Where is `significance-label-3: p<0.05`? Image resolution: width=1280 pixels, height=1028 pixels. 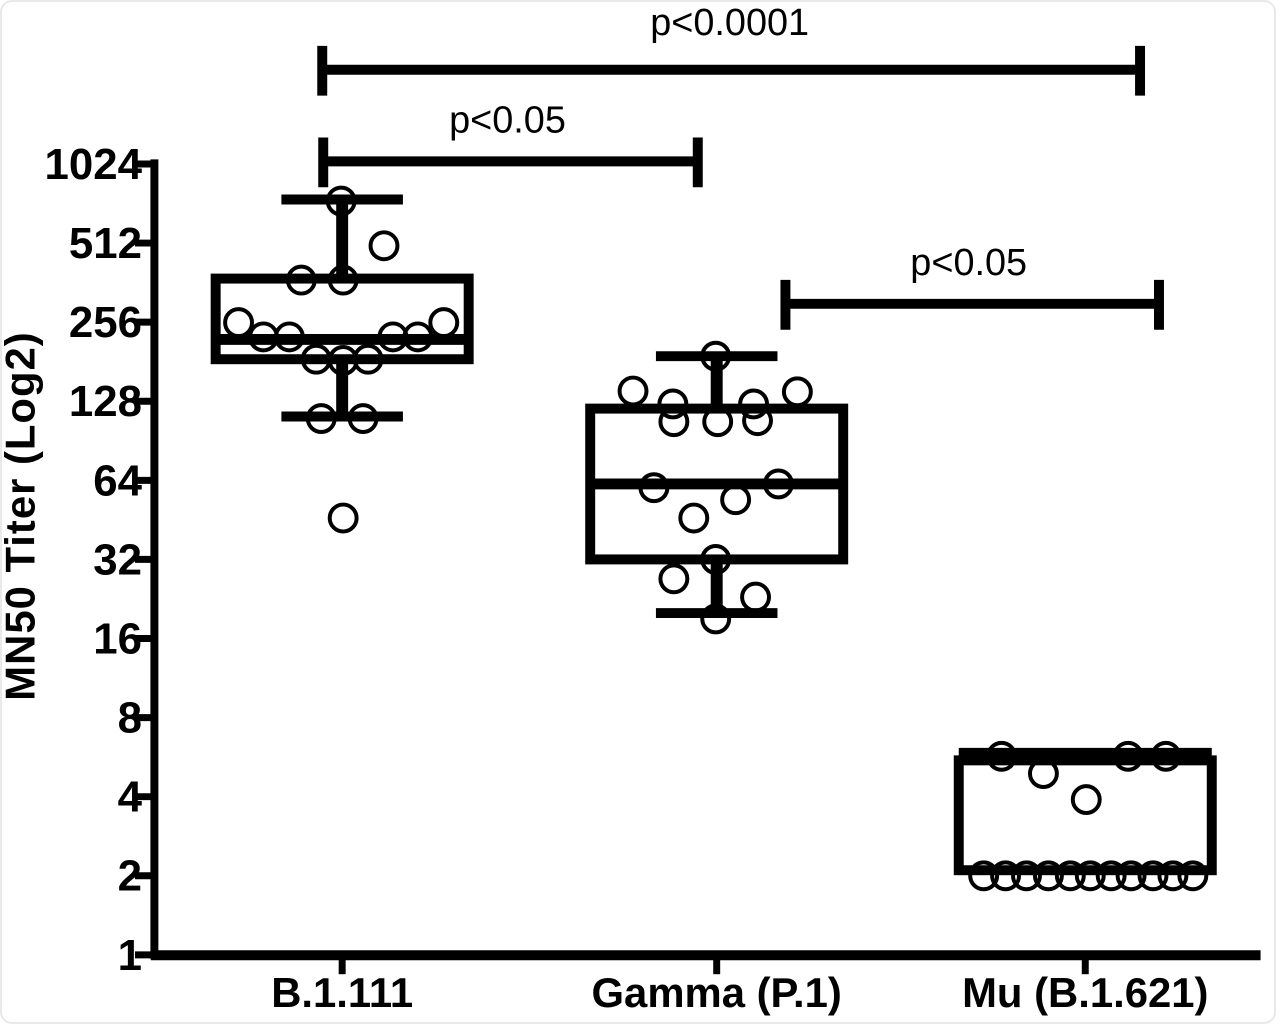
significance-label-3: p<0.05 is located at coordinates (968, 263).